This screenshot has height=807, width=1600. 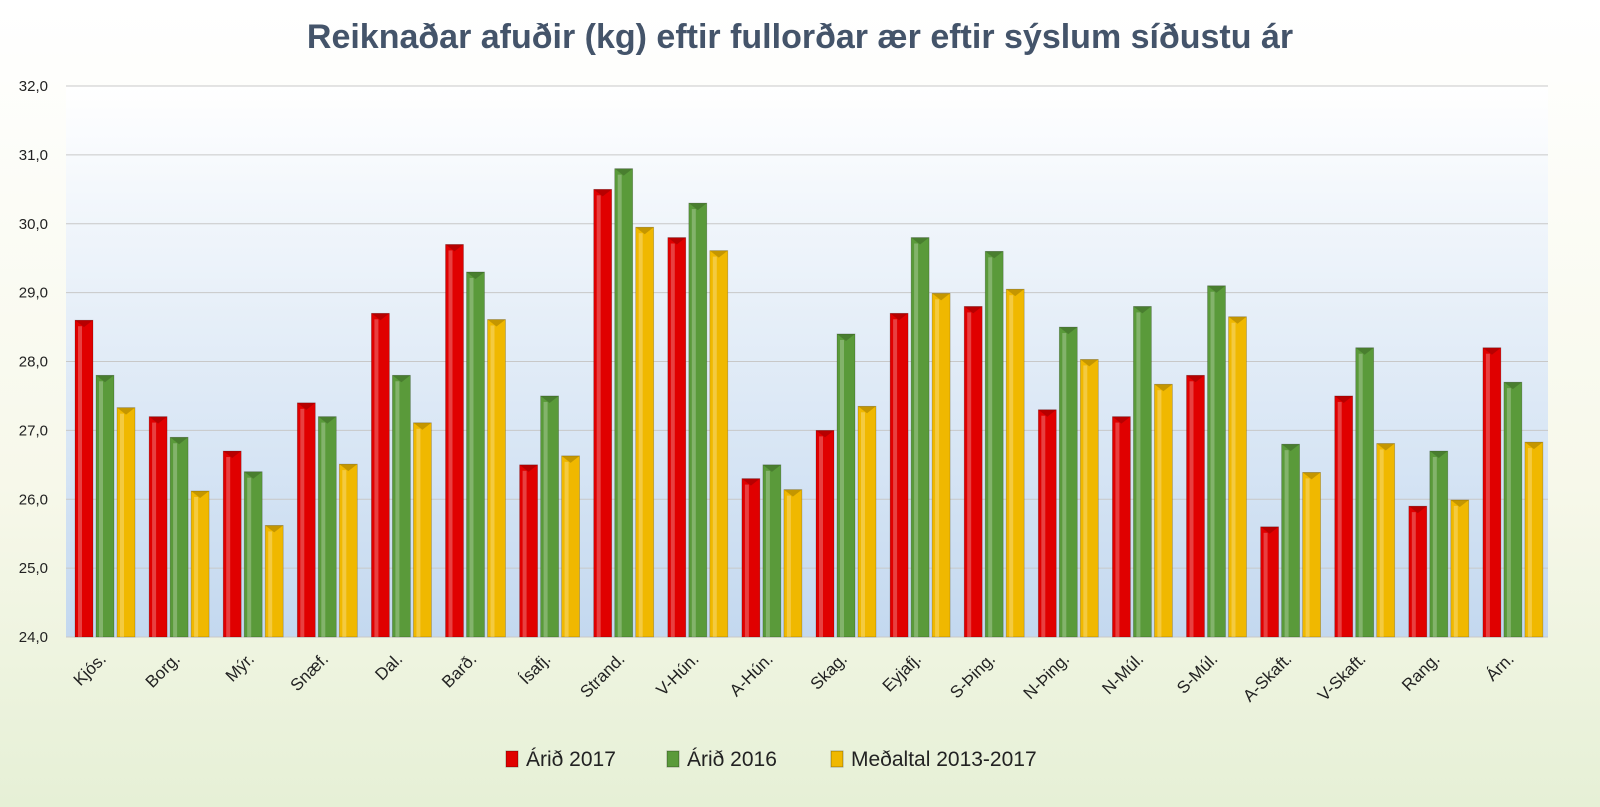 What do you see at coordinates (33, 637) in the screenshot?
I see `y-tick-label: 24,0` at bounding box center [33, 637].